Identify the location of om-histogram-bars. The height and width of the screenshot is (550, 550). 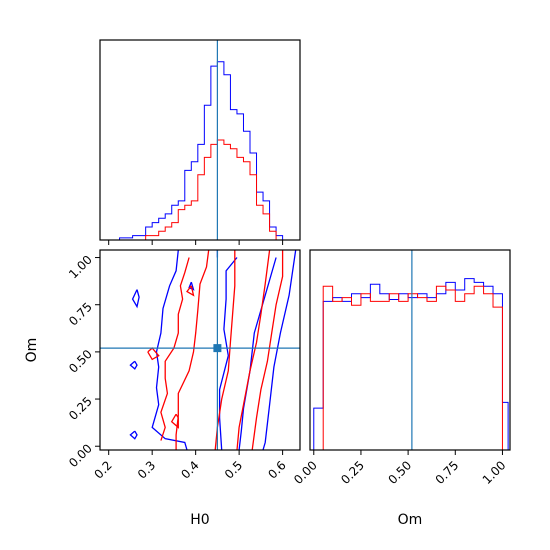
(411, 364).